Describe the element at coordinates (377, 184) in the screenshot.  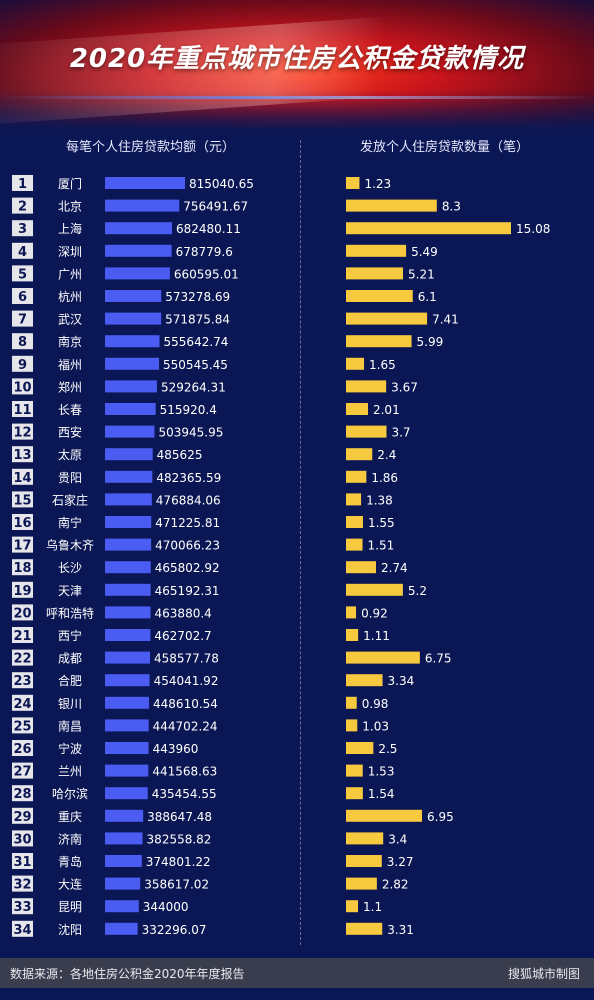
I see `loan-count-value: 1.23` at that location.